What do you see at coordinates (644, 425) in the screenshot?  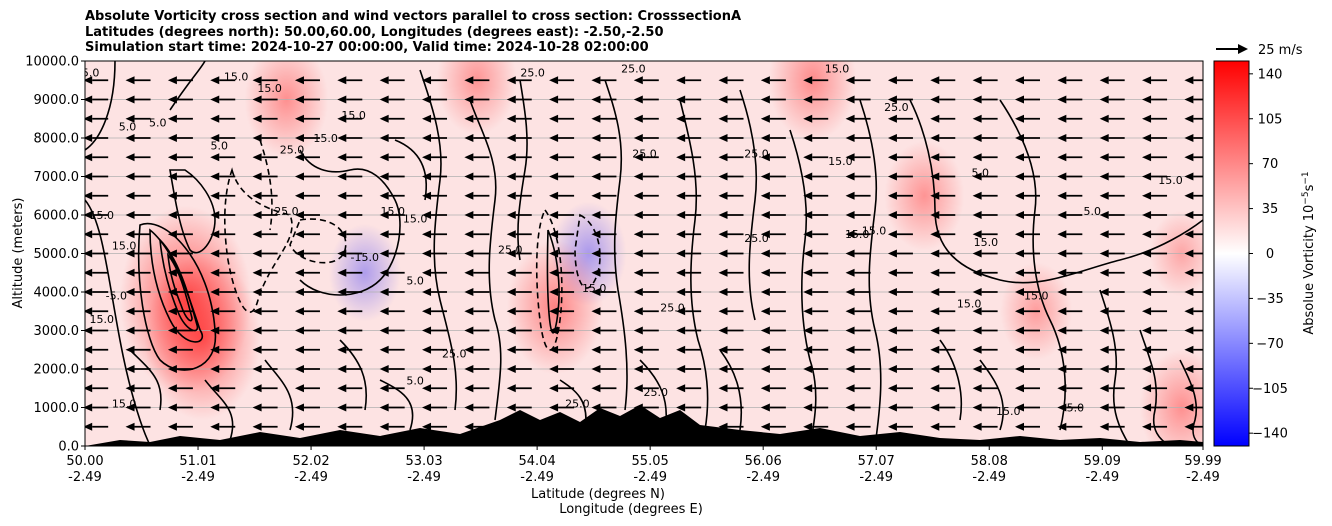 I see `terrain` at bounding box center [644, 425].